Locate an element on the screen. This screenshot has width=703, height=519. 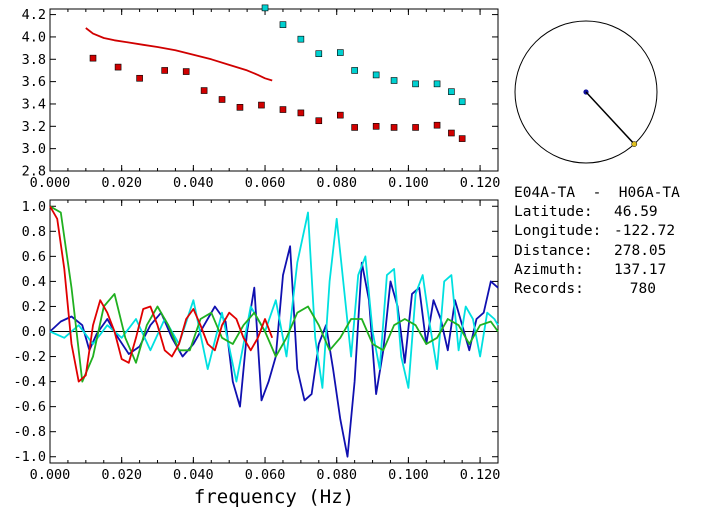
info-label: Azimuth: is located at coordinates (549, 269).